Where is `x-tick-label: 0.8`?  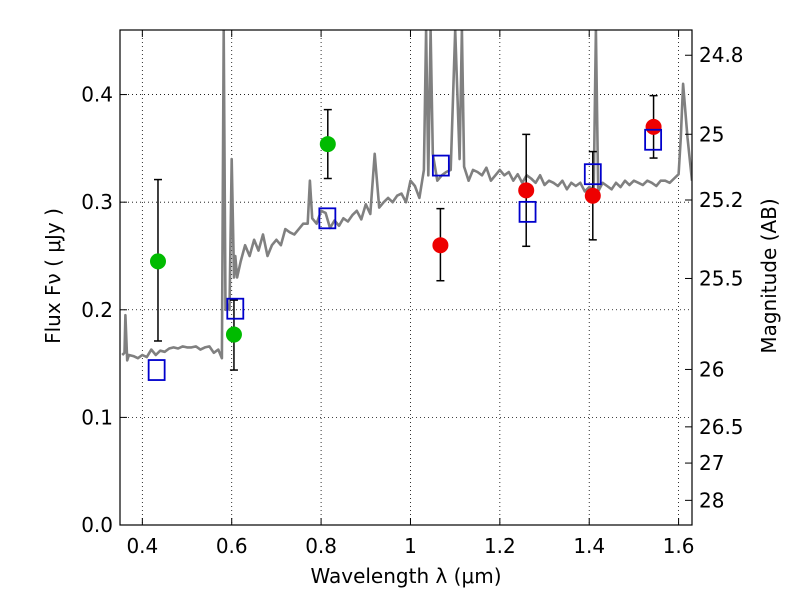
x-tick-label: 0.8 is located at coordinates (321, 546).